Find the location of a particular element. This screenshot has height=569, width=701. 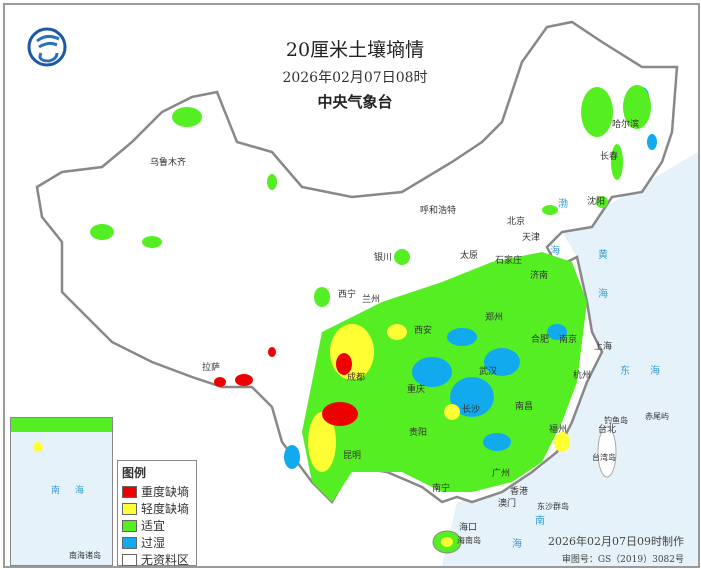

svg-text: 南 is located at coordinates (540, 520).